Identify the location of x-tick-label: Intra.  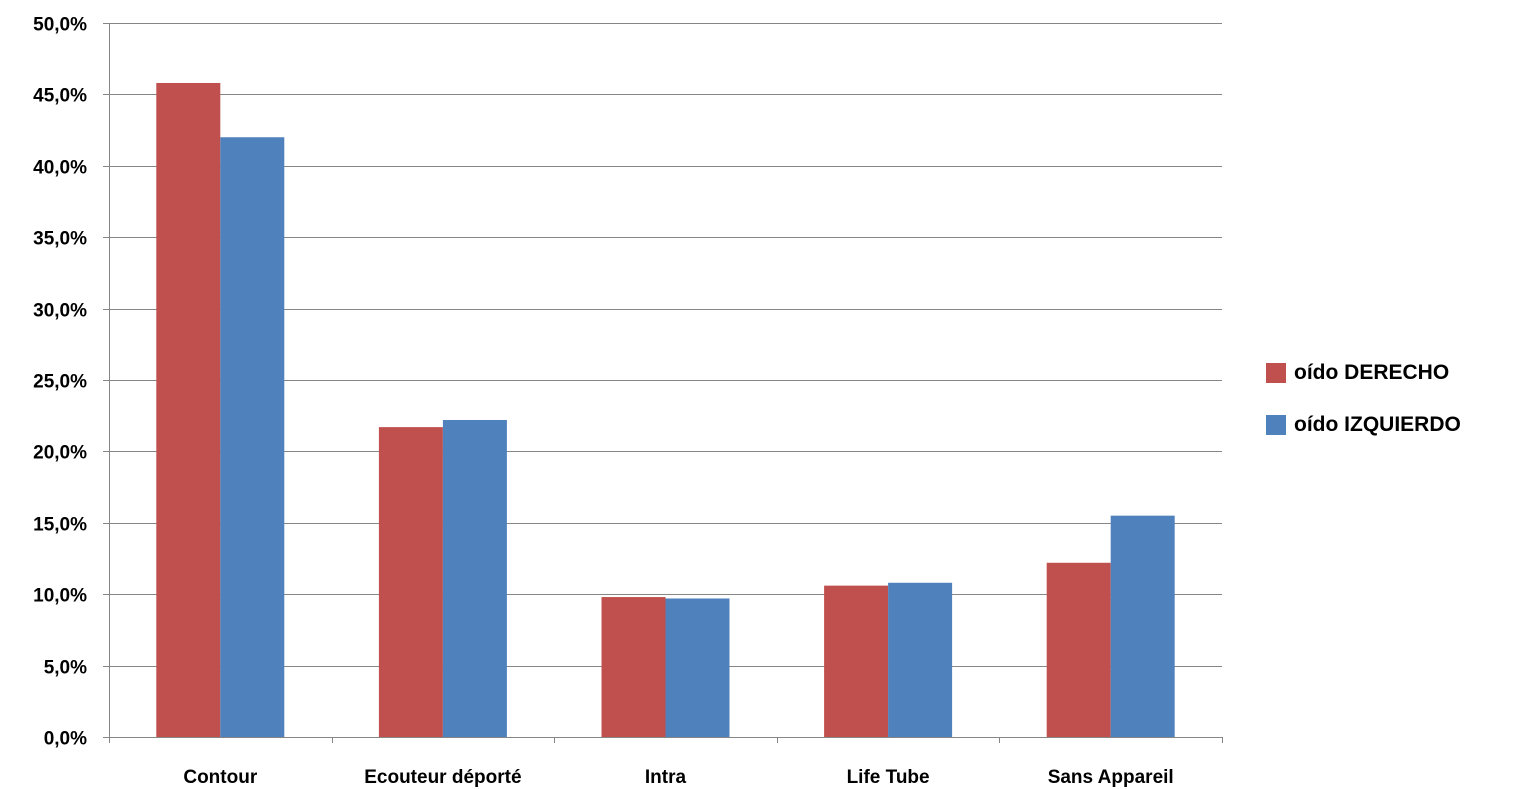
(666, 777).